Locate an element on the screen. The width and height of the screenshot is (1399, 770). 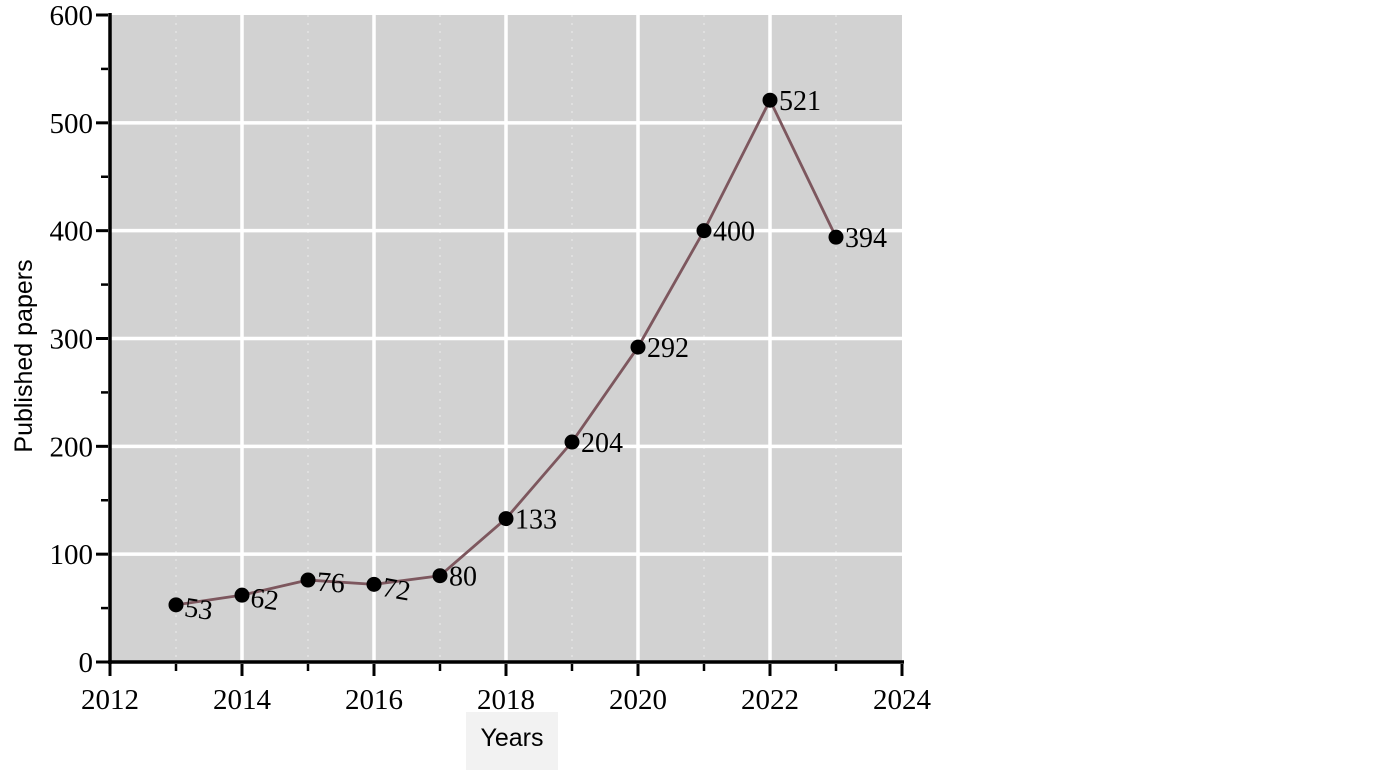
x-tick-label: 2022 is located at coordinates (770, 700).